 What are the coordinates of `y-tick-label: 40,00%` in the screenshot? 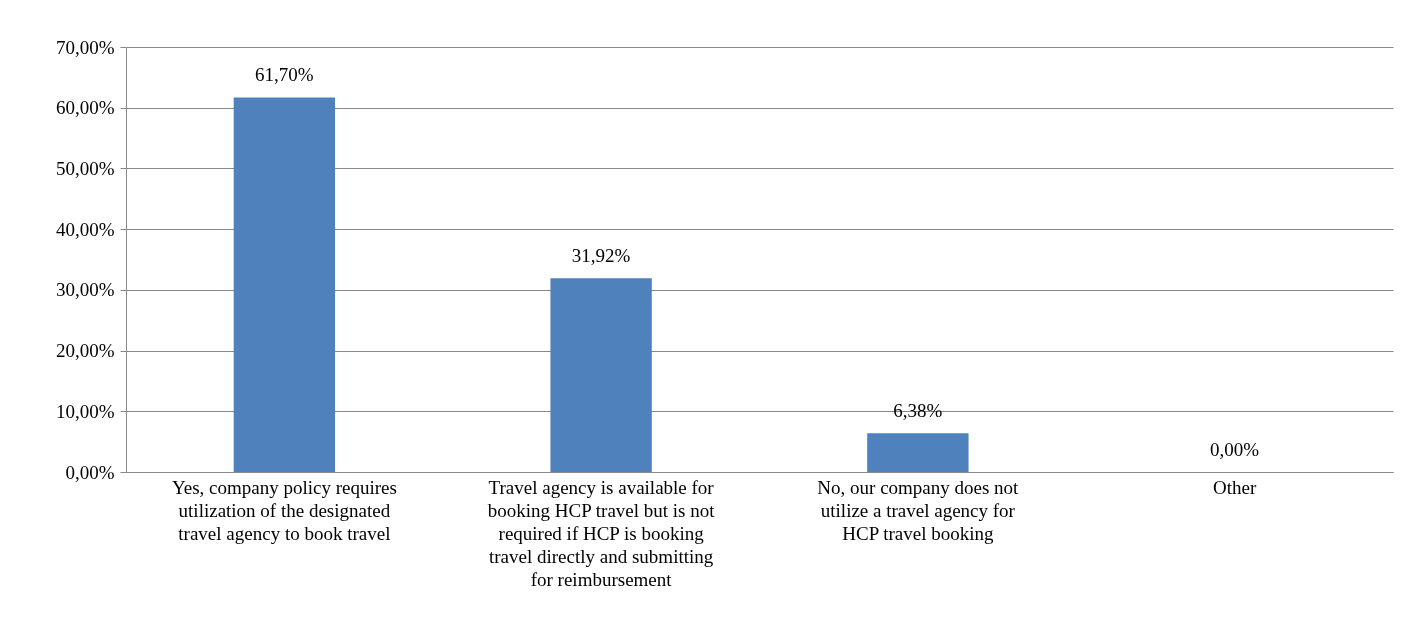 It's located at (85, 229).